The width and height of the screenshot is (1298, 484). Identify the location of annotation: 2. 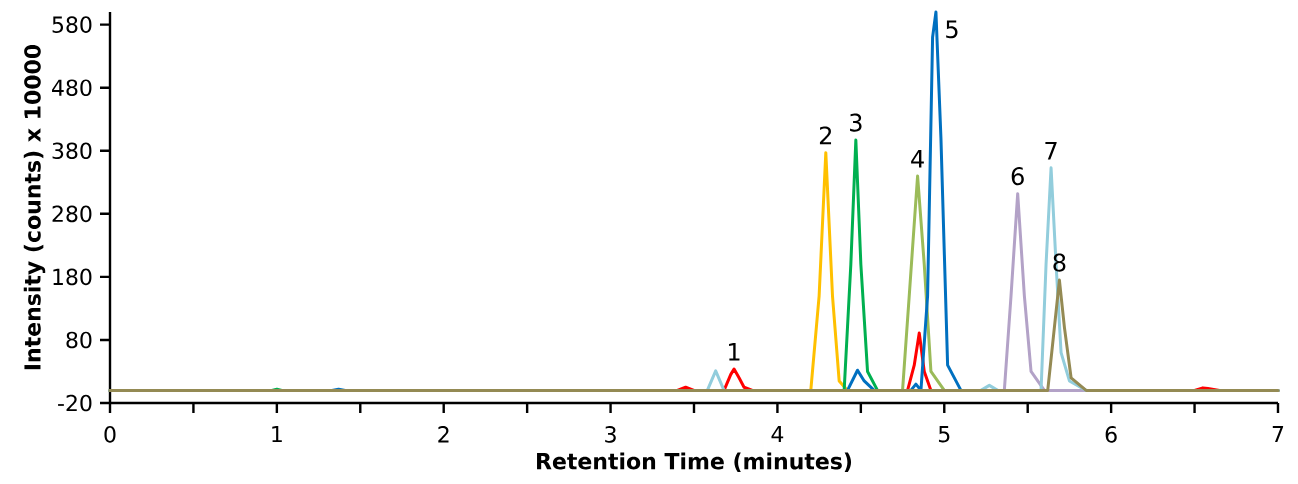
(825, 135).